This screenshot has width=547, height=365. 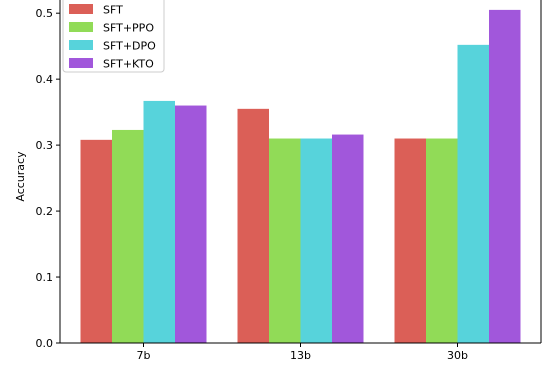 I want to click on legend-label: SFT+PPO, so click(x=128, y=28).